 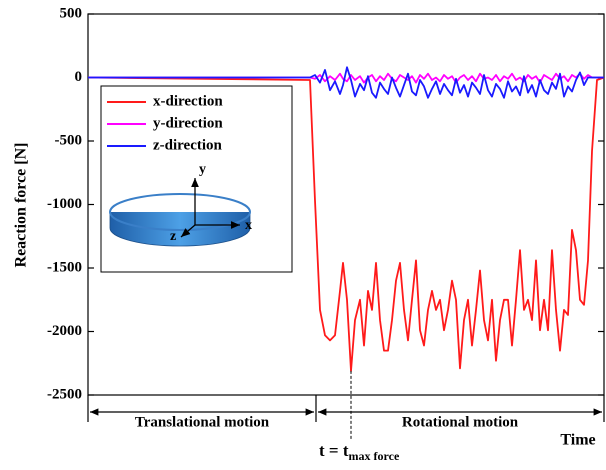 I want to click on ring-inset: x y z, so click(x=180, y=204).